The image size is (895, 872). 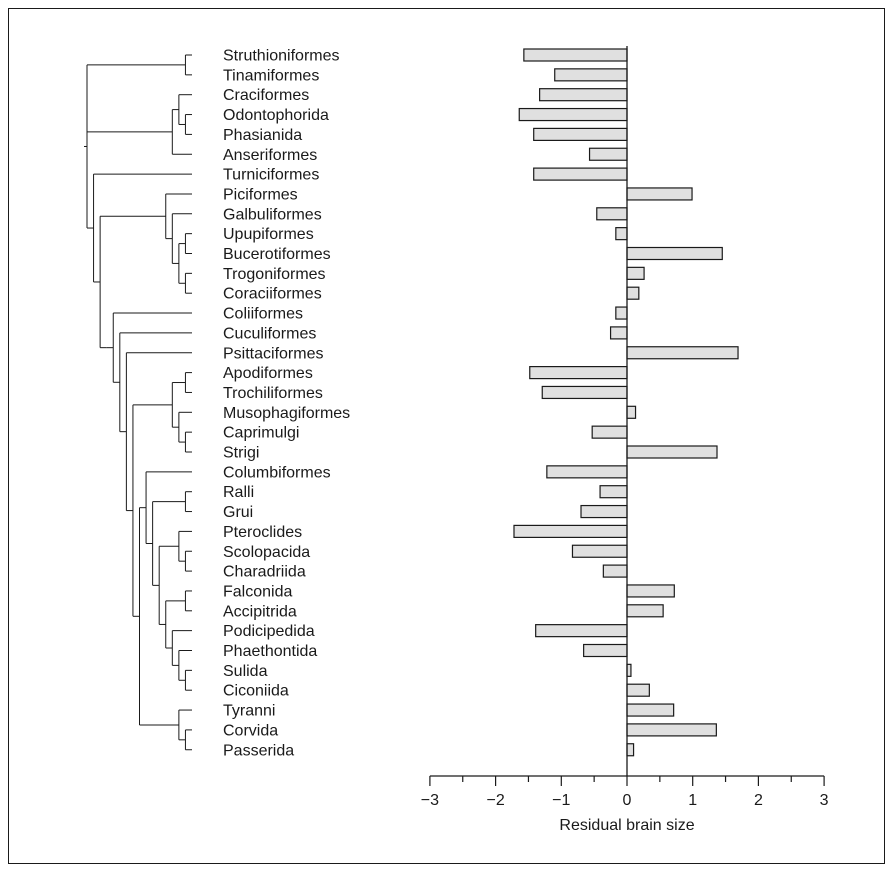 What do you see at coordinates (266, 552) in the screenshot?
I see `taxon-label: Scolopacida` at bounding box center [266, 552].